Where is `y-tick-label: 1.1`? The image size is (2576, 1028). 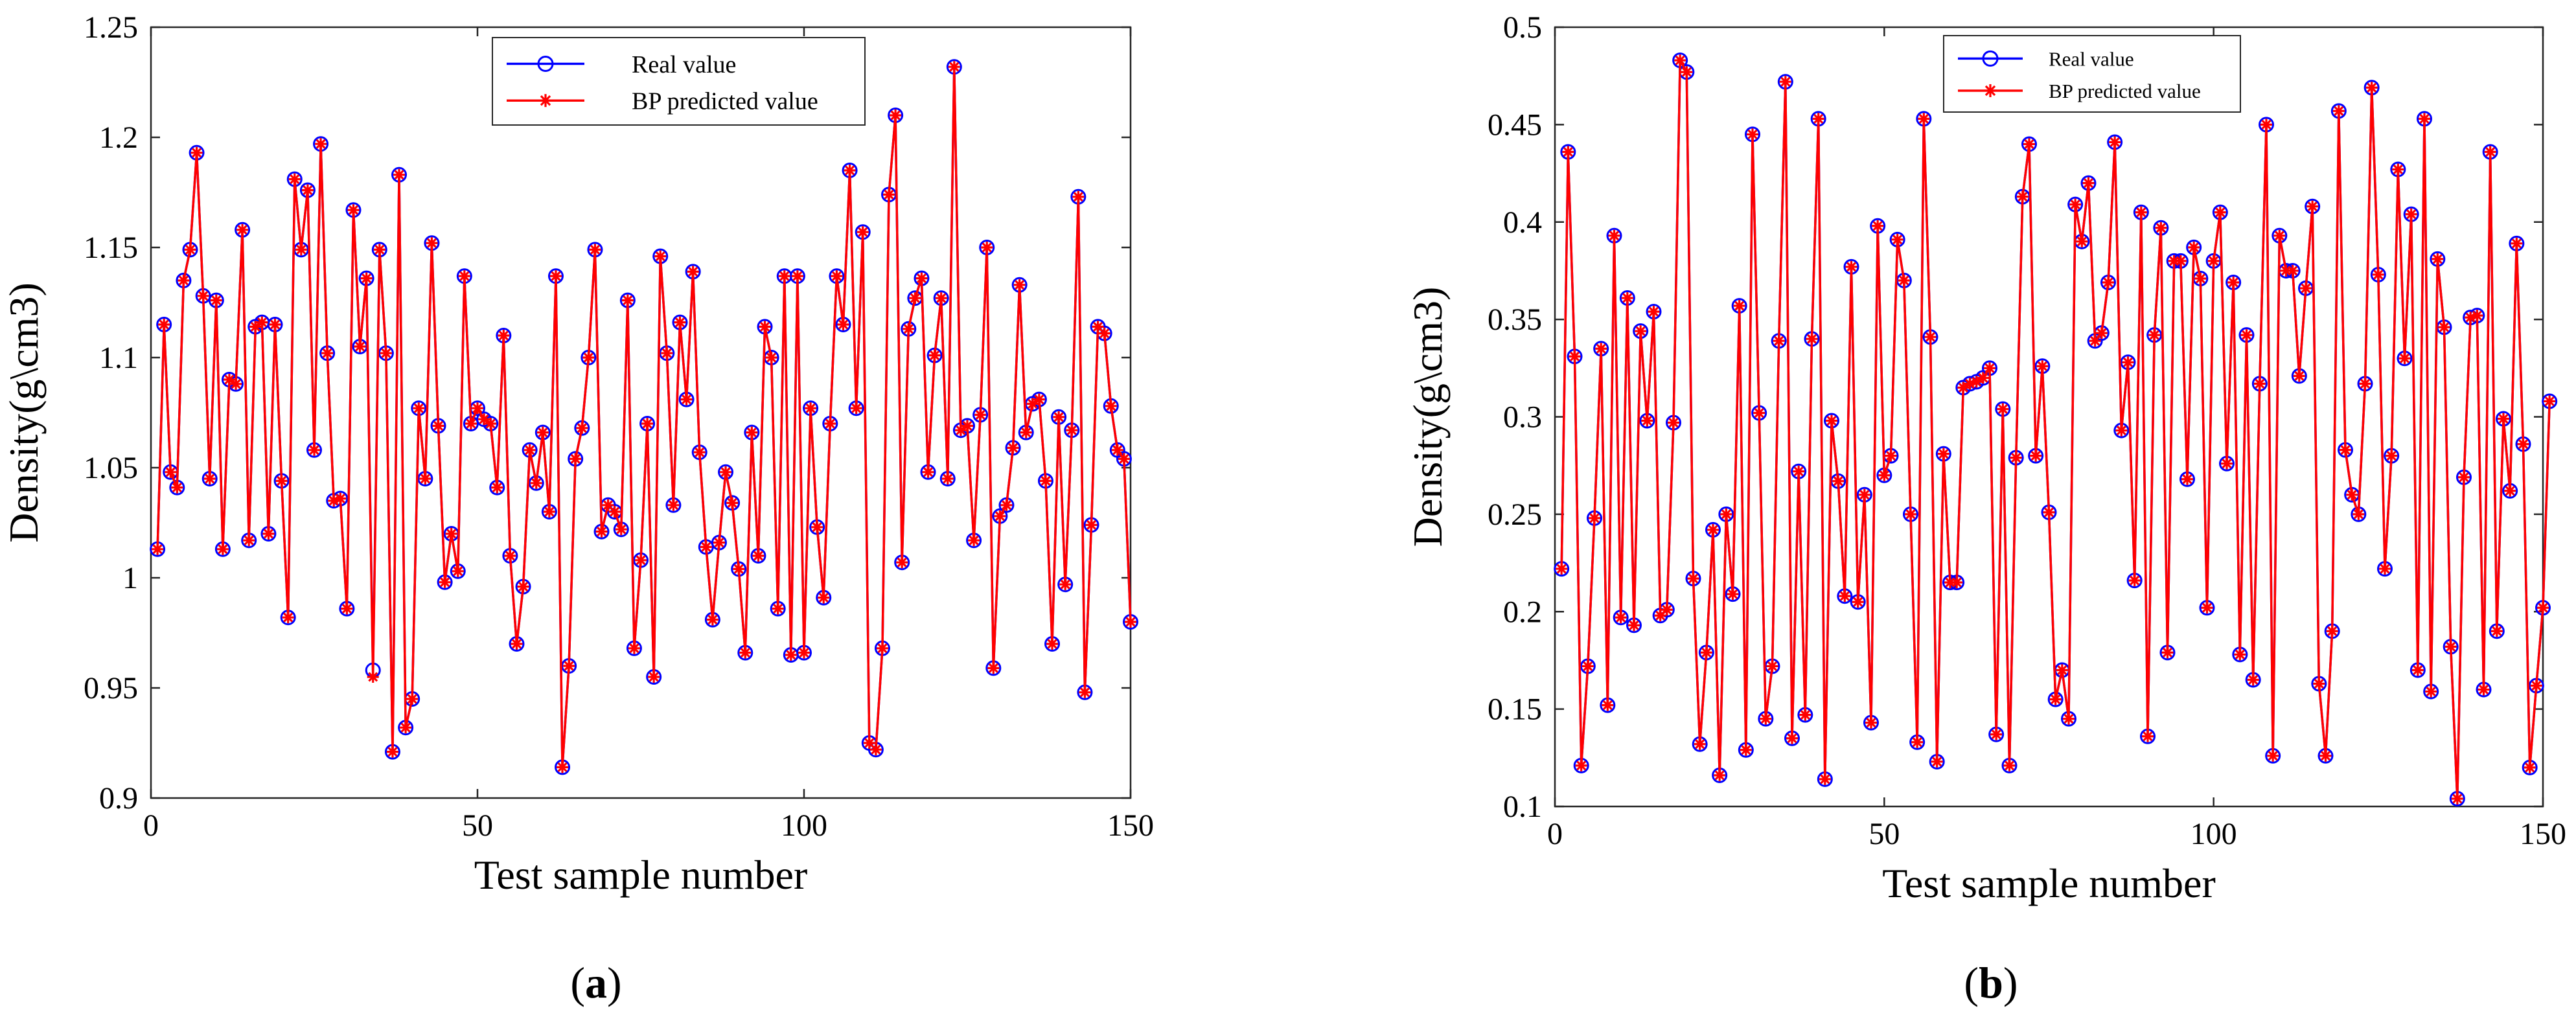 y-tick-label: 1.1 is located at coordinates (118, 358).